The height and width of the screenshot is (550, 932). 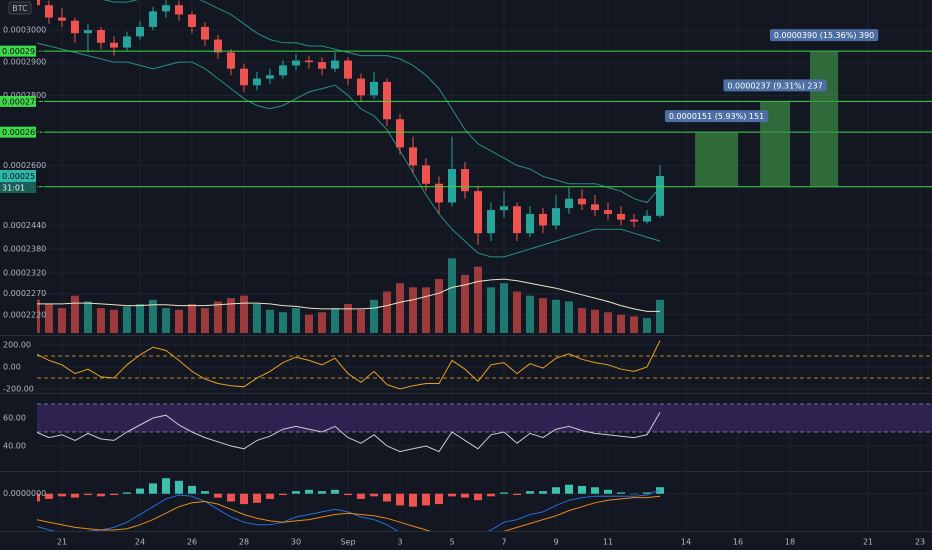 What do you see at coordinates (24, 314) in the screenshot?
I see `y-tick-label: 0.0002220` at bounding box center [24, 314].